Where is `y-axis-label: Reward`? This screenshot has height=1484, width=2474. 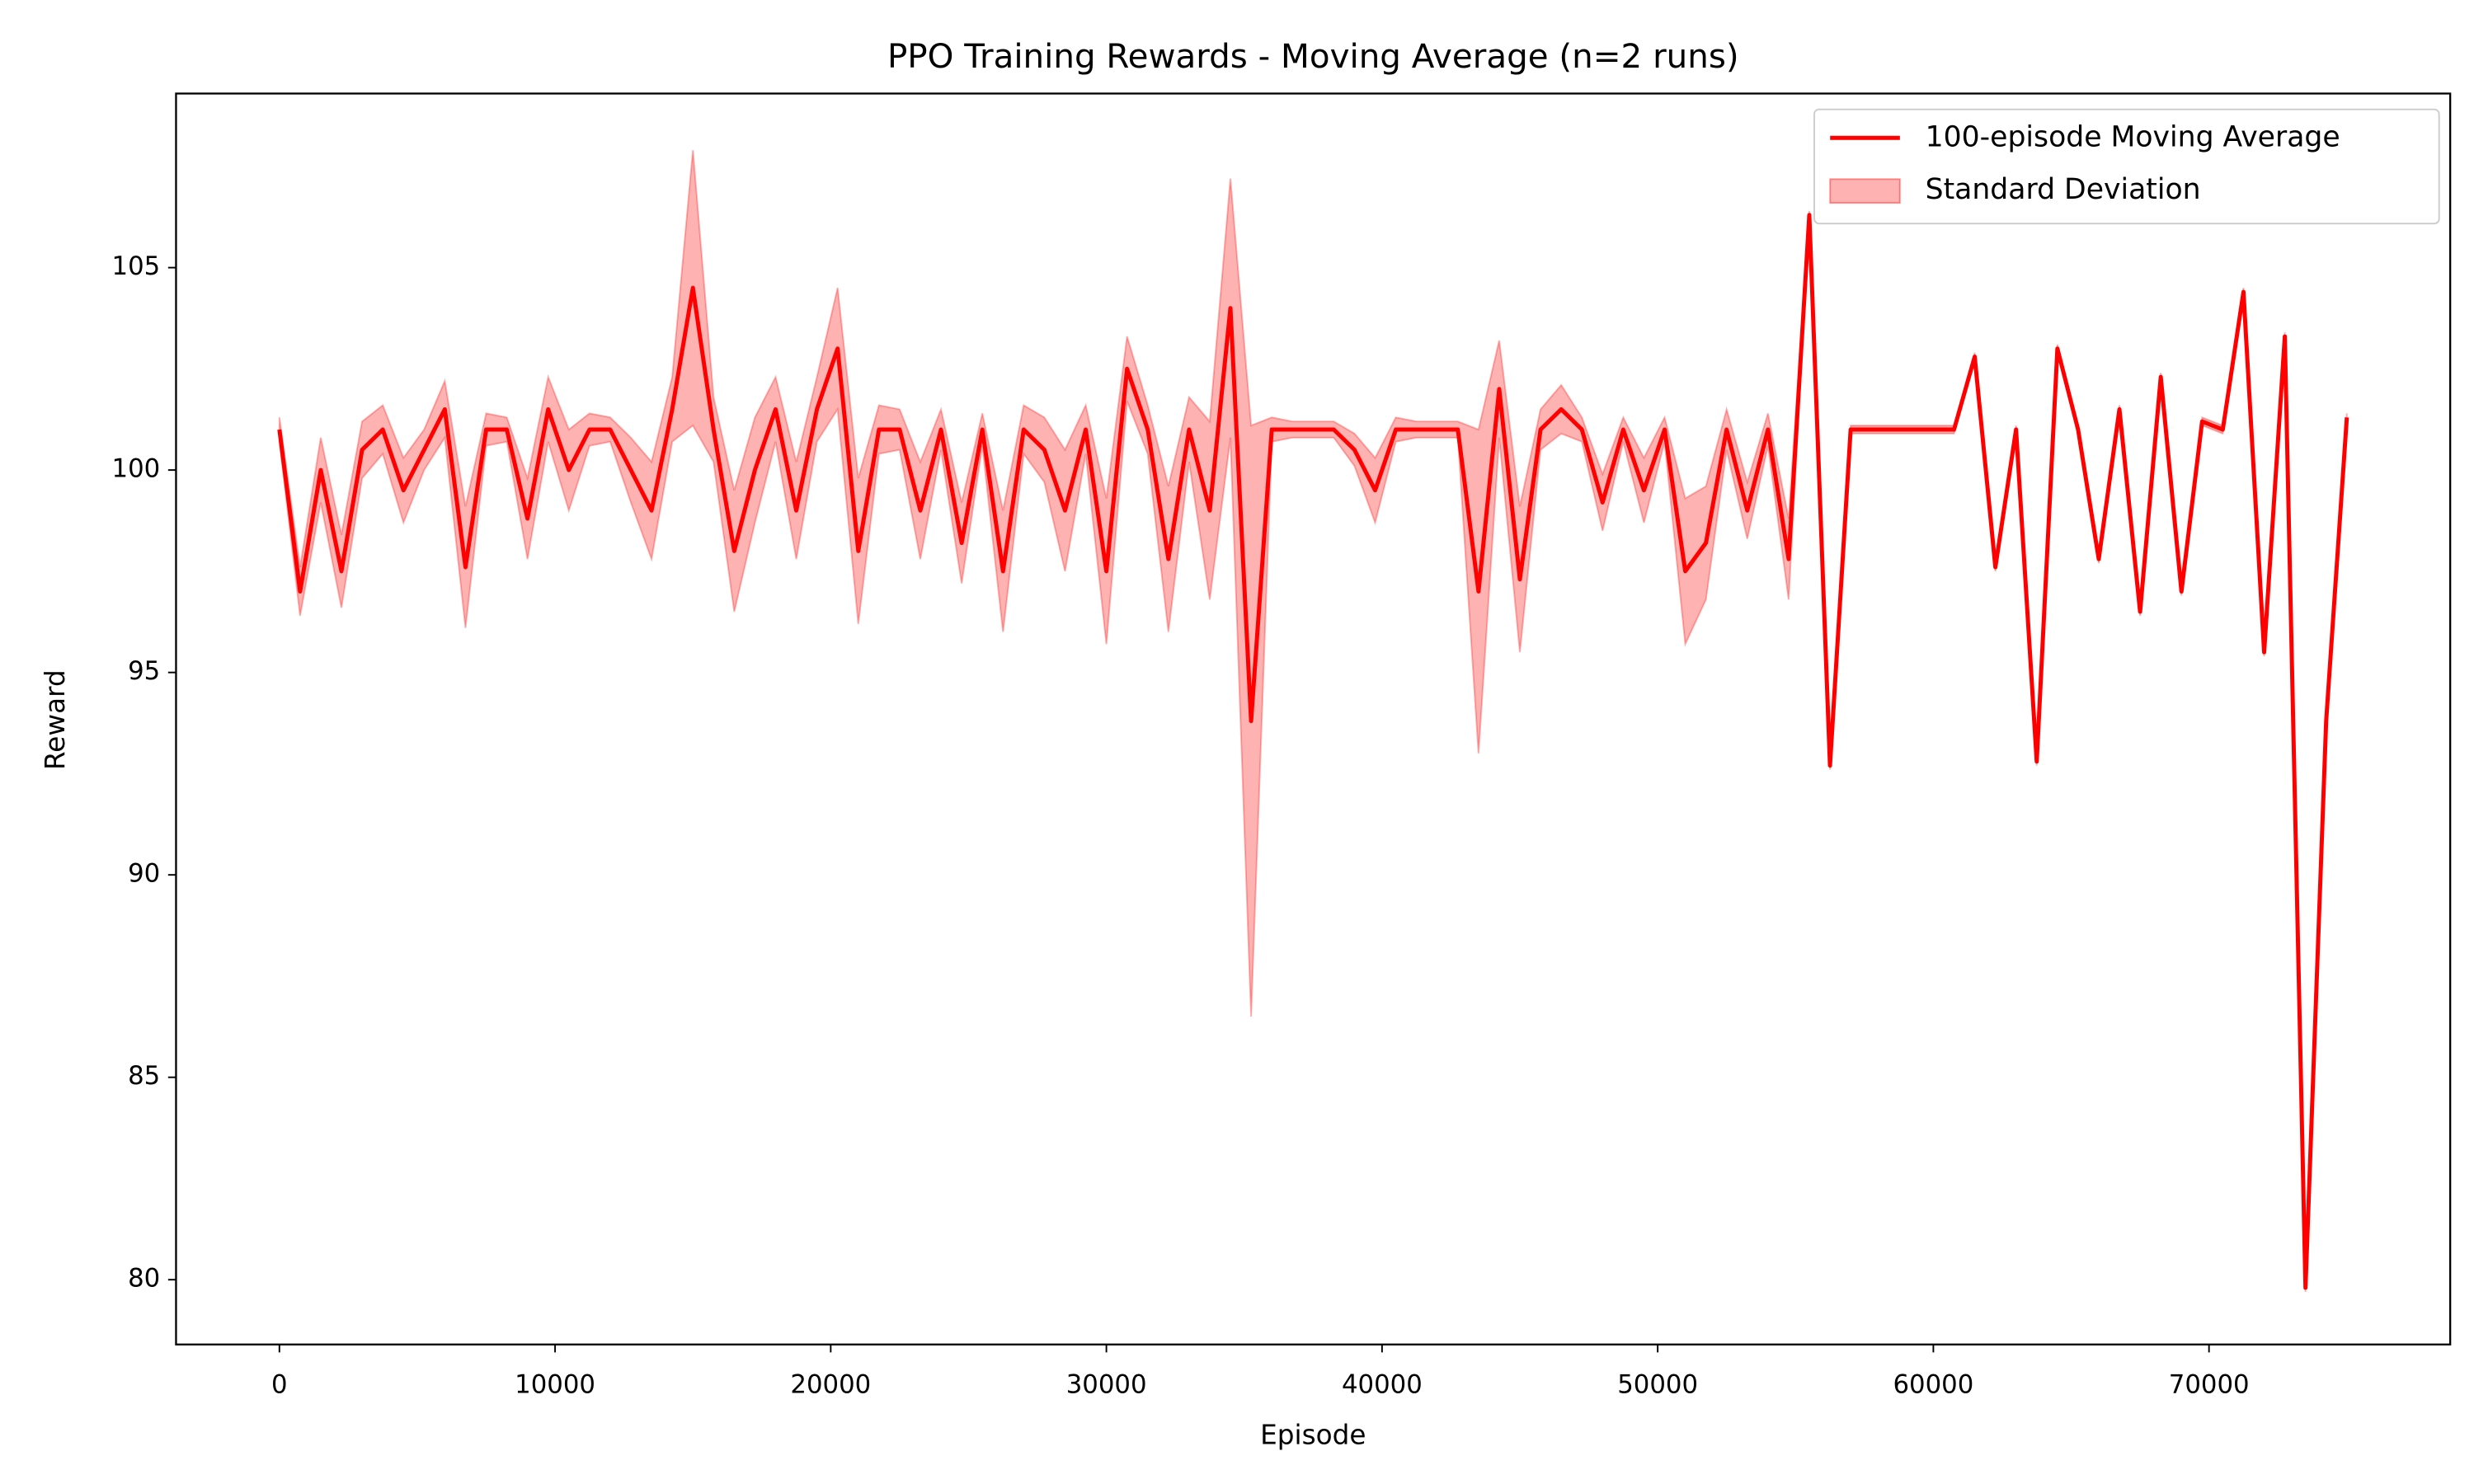 y-axis-label: Reward is located at coordinates (55, 719).